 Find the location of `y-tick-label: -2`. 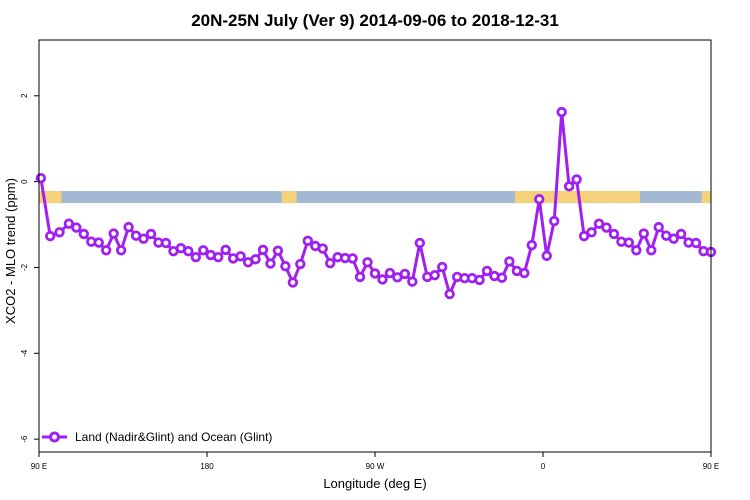

y-tick-label: -2 is located at coordinates (24, 267).